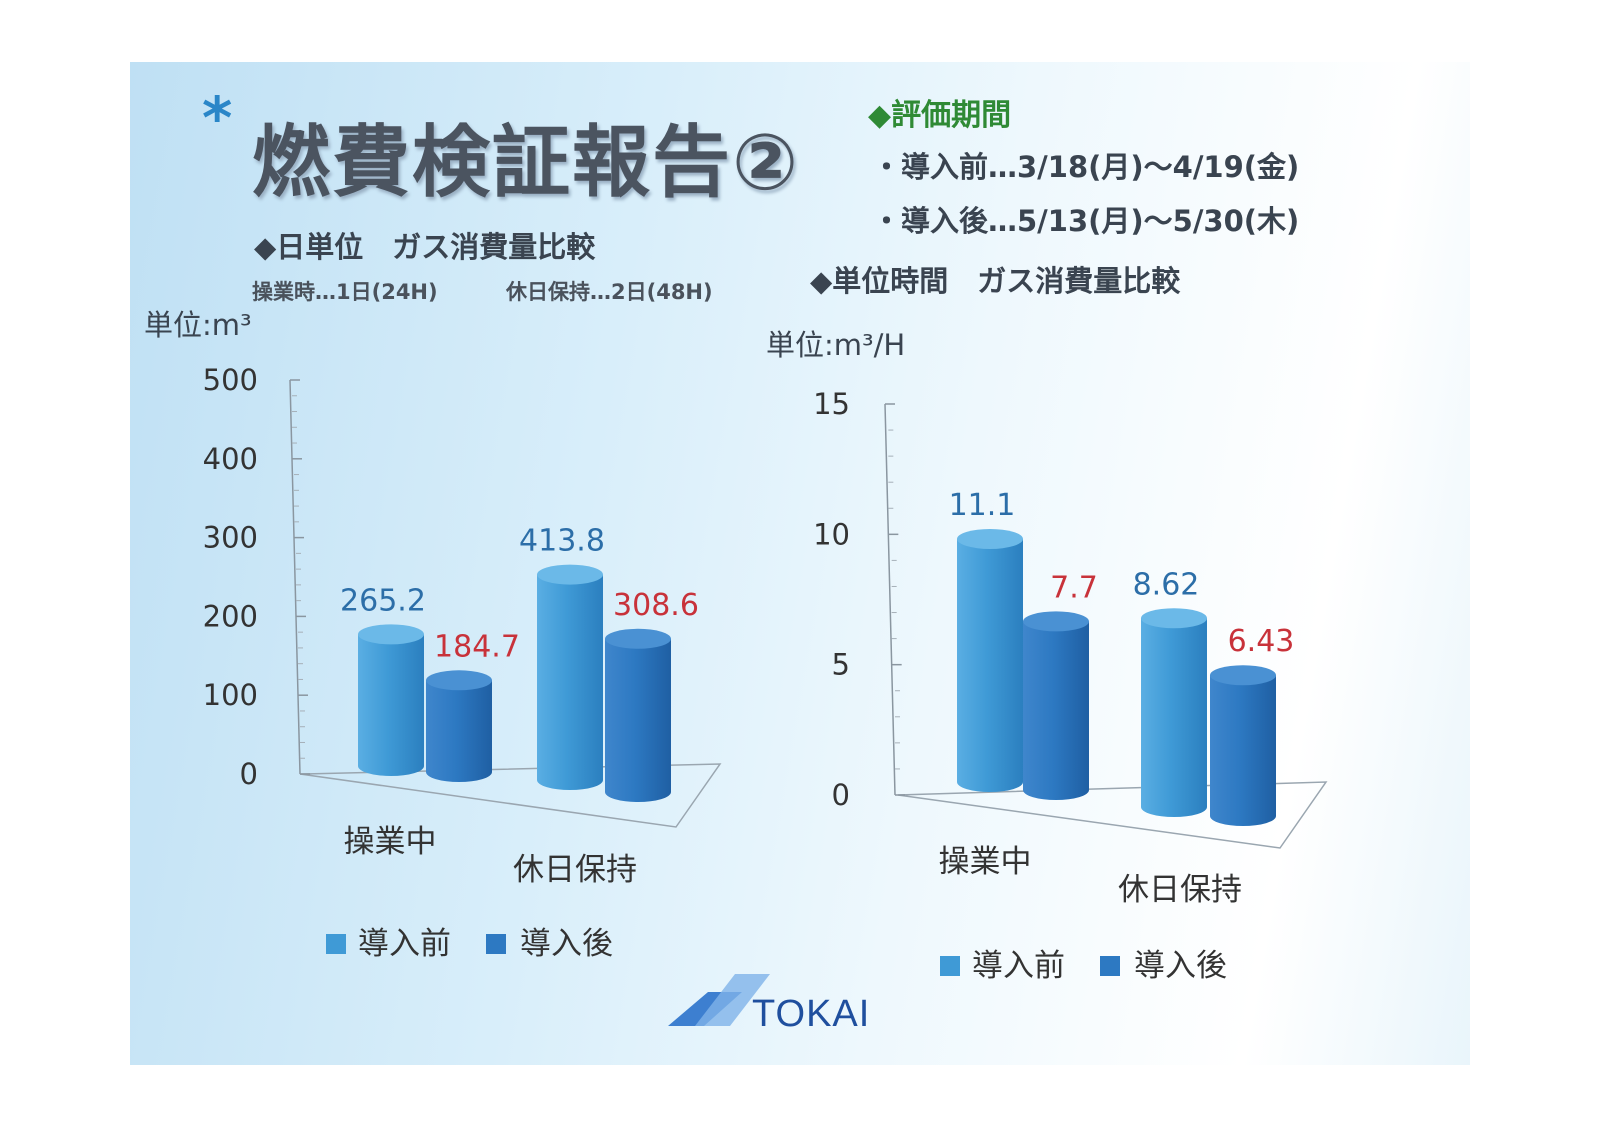 This screenshot has width=1600, height=1131. What do you see at coordinates (656, 605) in the screenshot?
I see `data-label: 308.6` at bounding box center [656, 605].